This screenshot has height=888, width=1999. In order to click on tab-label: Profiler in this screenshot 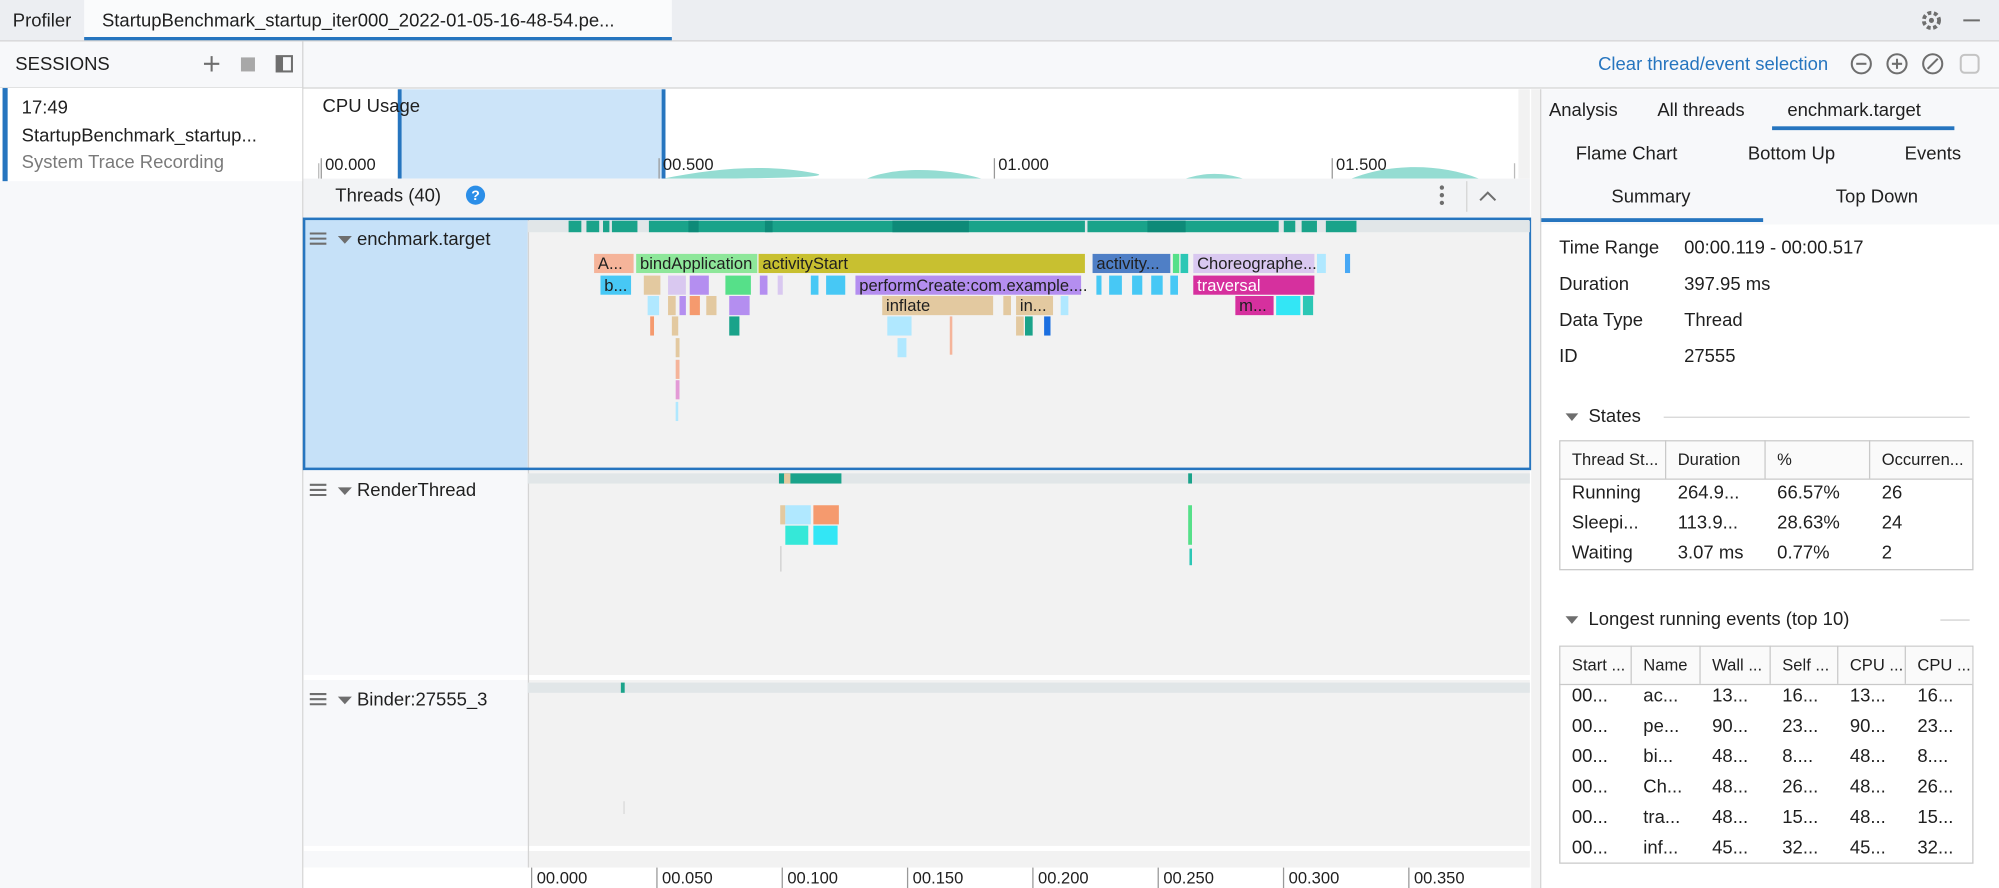, I will do `click(42, 20)`.